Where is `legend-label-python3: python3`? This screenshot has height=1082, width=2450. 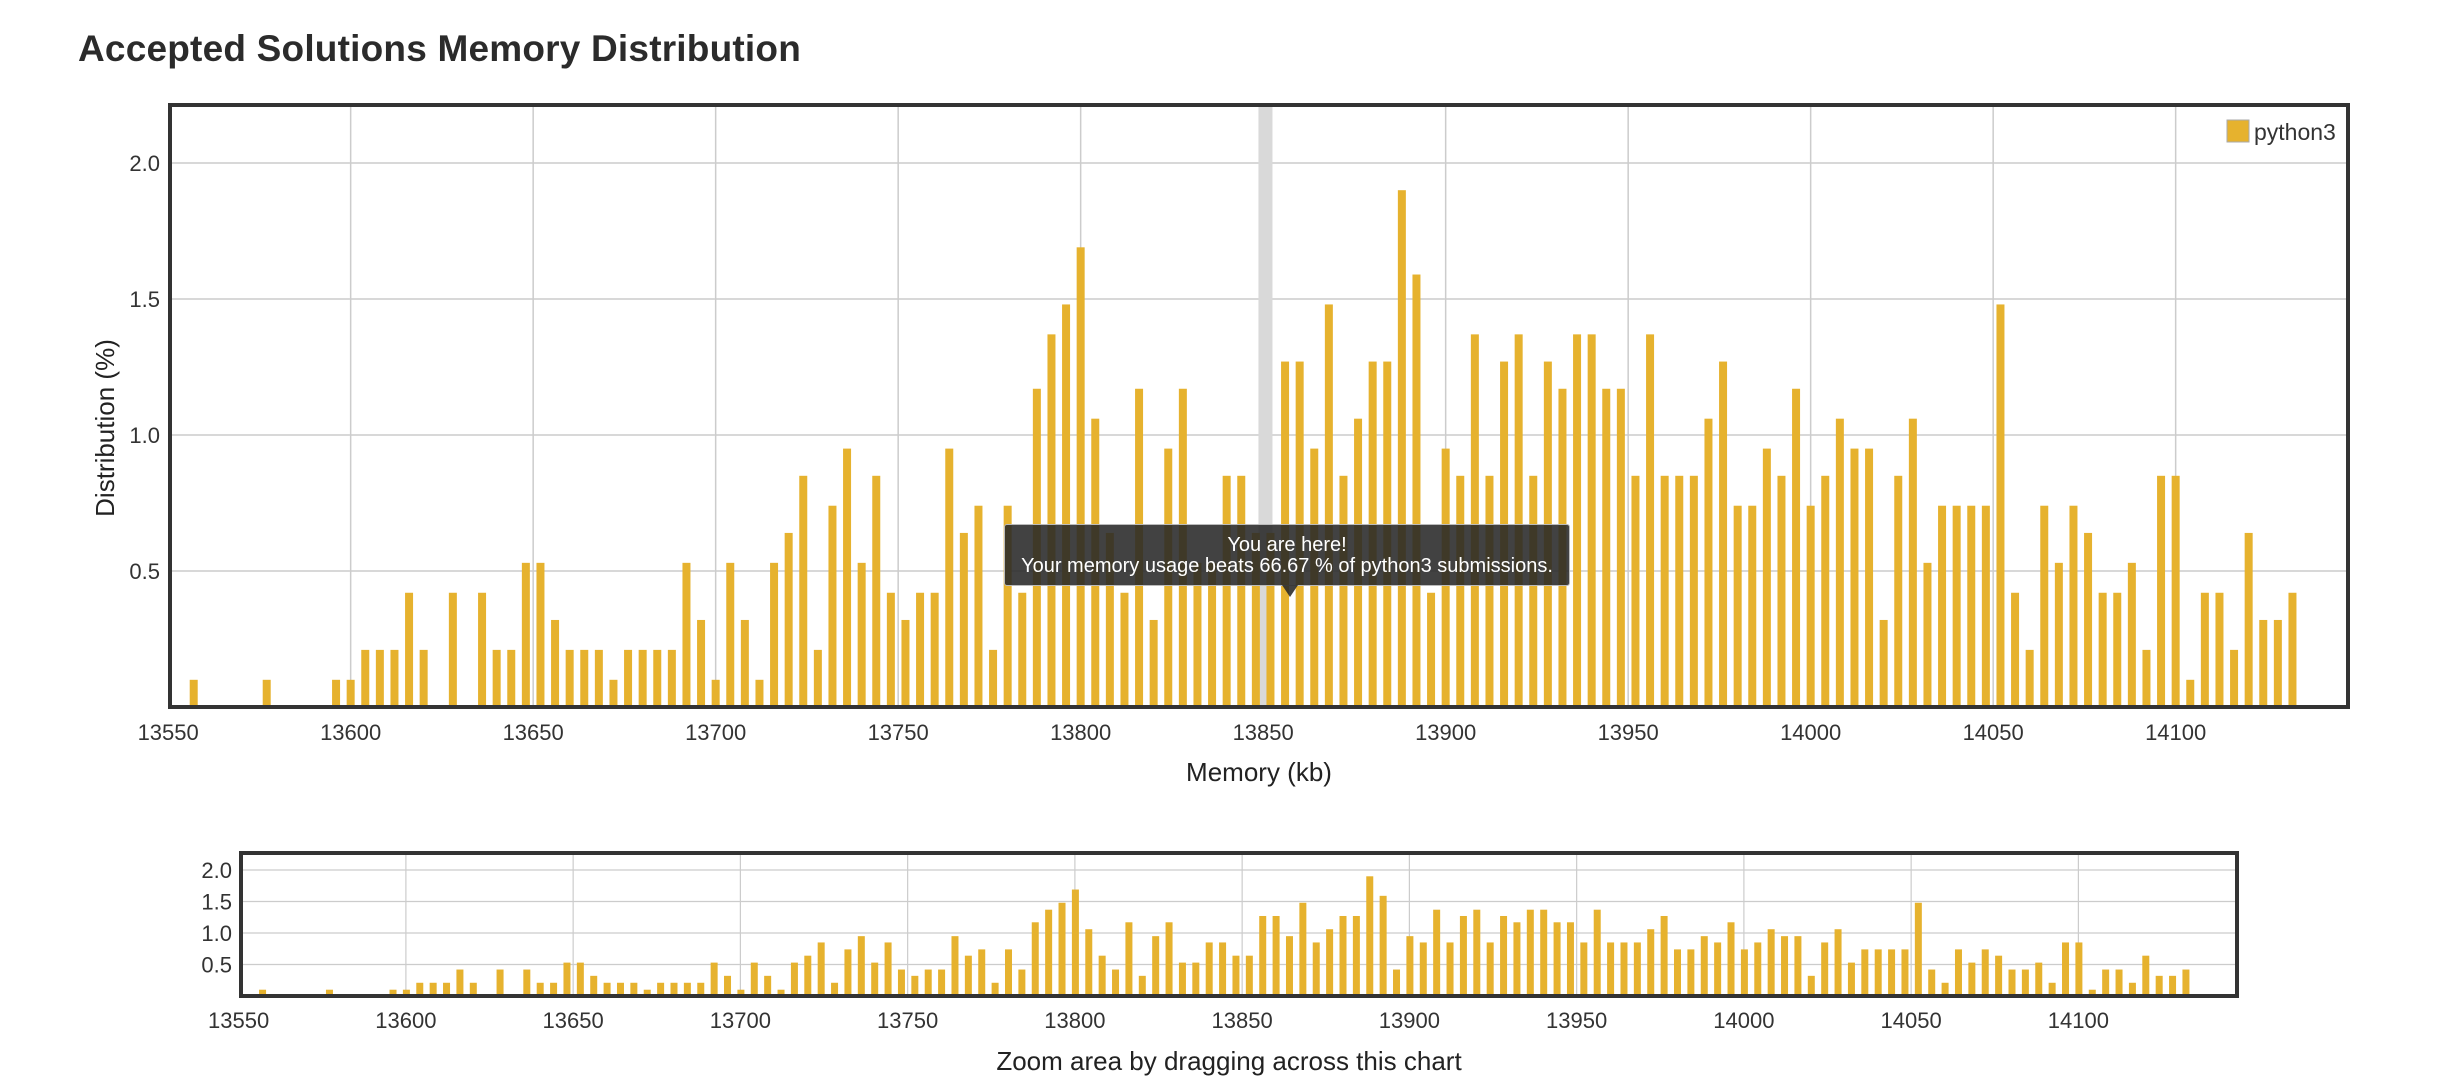 legend-label-python3: python3 is located at coordinates (2295, 132).